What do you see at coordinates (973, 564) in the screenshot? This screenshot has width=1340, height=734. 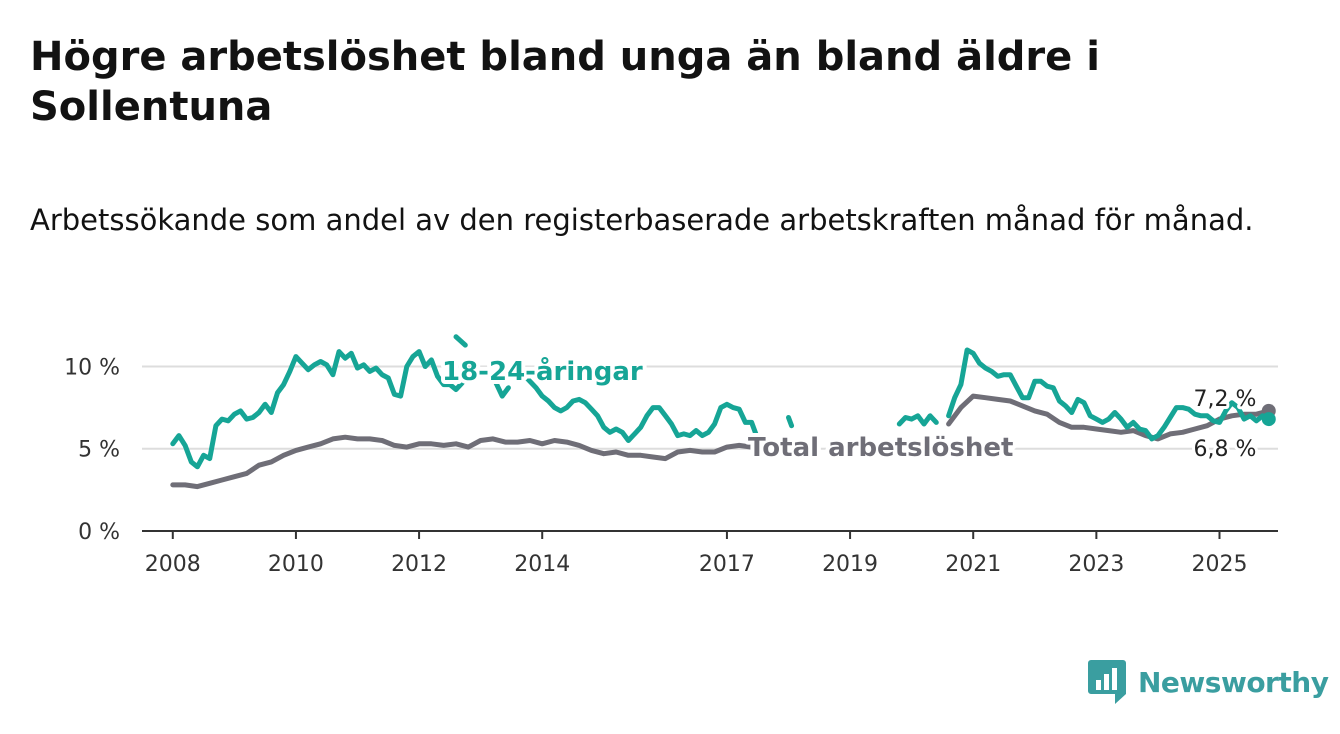 I see `x-tick-label: 2021` at bounding box center [973, 564].